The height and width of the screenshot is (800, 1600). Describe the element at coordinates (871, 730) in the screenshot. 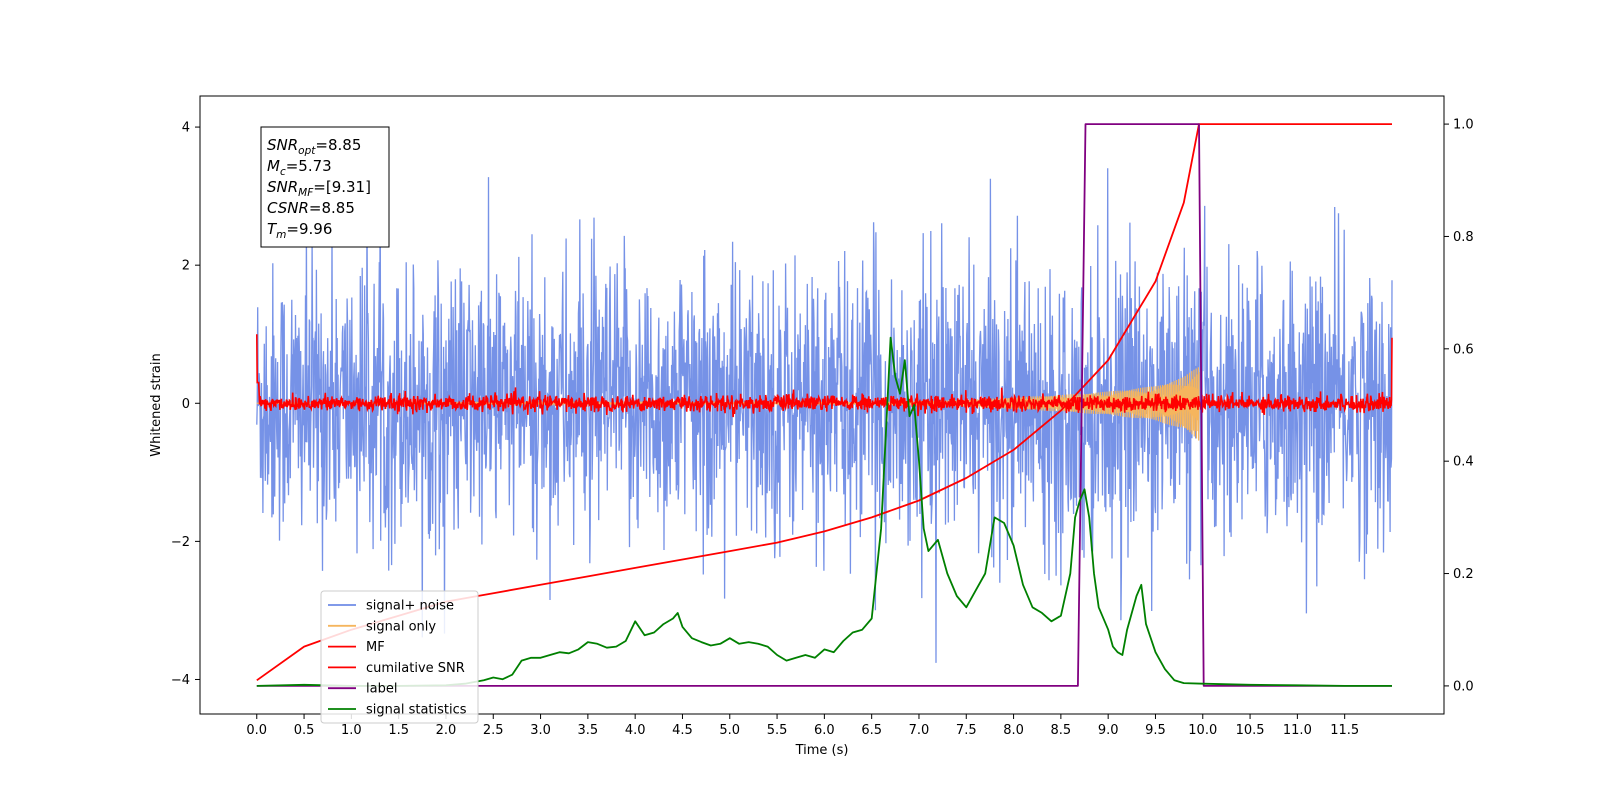

I see `x-tick-label: 6.5` at that location.